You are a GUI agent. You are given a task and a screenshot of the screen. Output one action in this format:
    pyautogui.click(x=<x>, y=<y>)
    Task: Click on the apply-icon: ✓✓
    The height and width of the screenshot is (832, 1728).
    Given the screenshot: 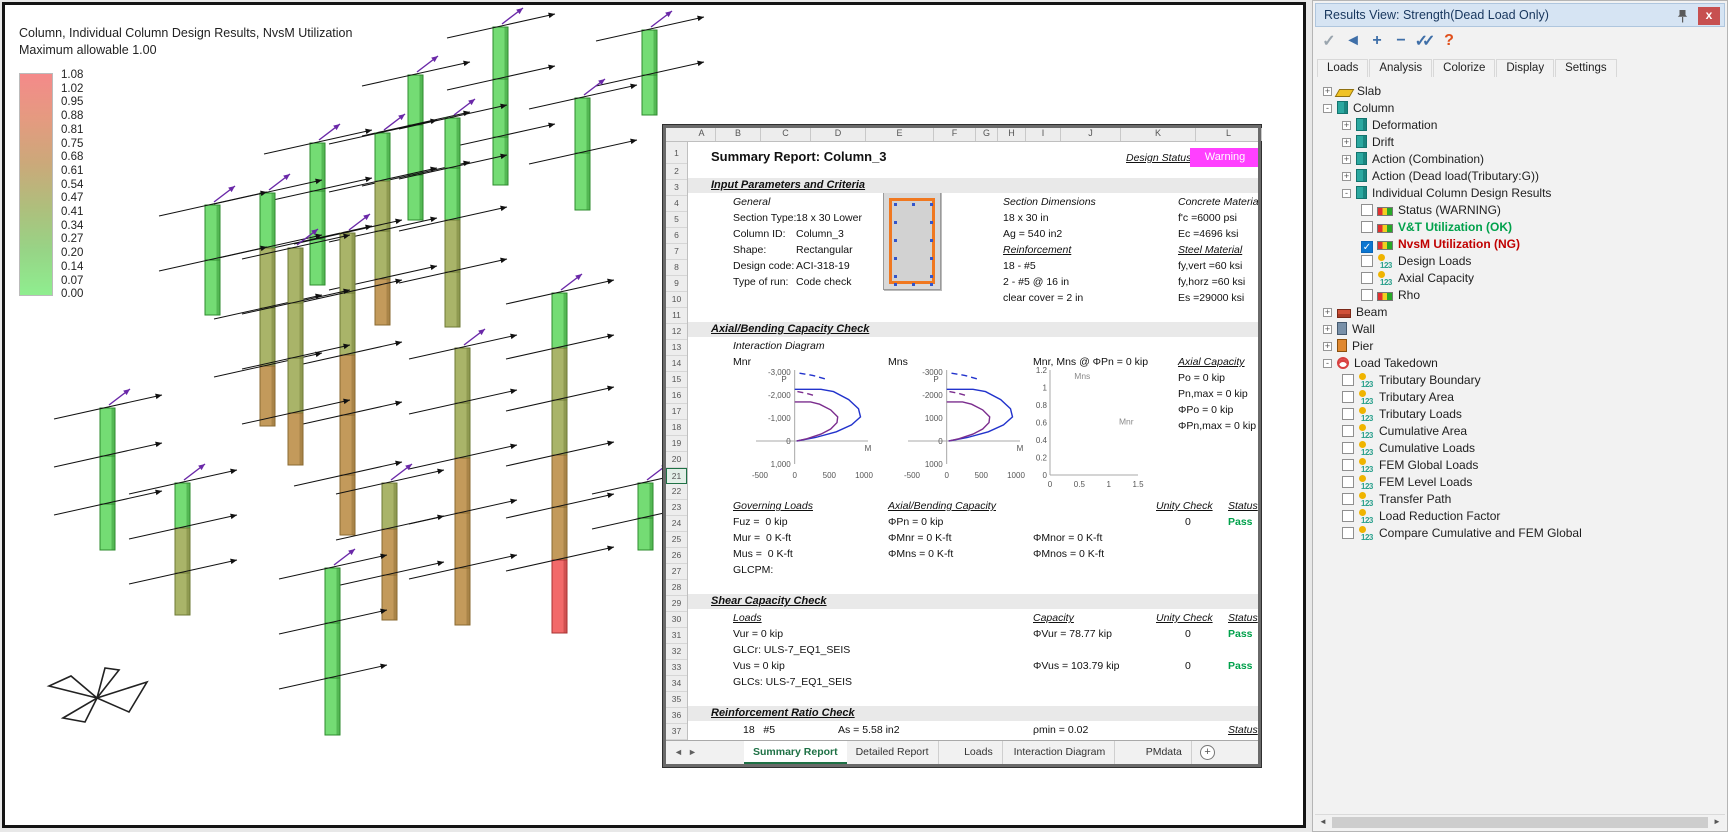 What is the action you would take?
    pyautogui.click(x=1425, y=41)
    